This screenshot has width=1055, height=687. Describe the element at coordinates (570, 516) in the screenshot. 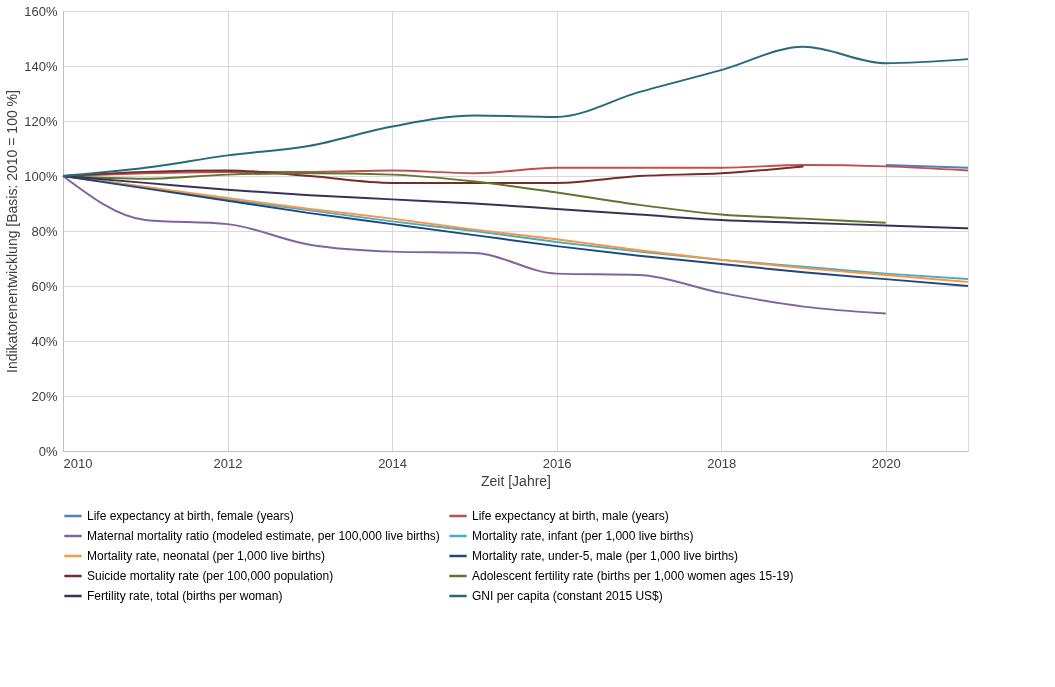

I see `legend-label: Life expectancy at birth, male (years)` at that location.